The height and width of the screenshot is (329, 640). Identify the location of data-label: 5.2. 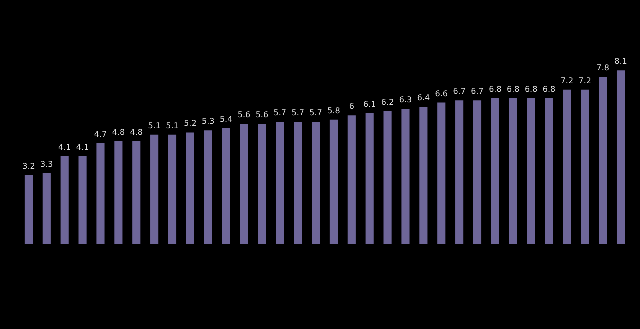
(190, 123).